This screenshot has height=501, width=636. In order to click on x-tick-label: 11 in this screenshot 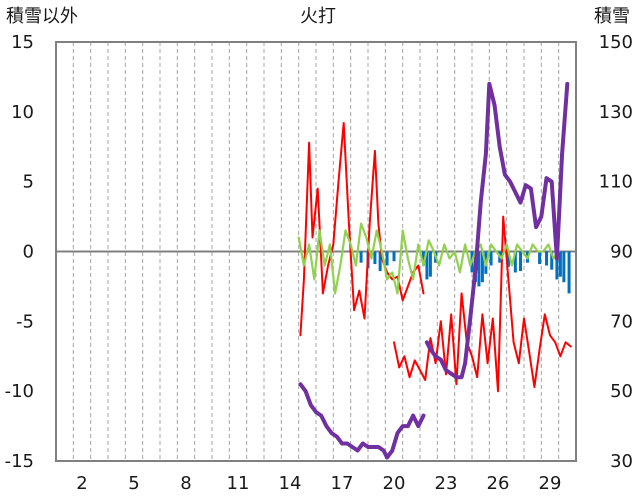, I will do `click(238, 483)`.